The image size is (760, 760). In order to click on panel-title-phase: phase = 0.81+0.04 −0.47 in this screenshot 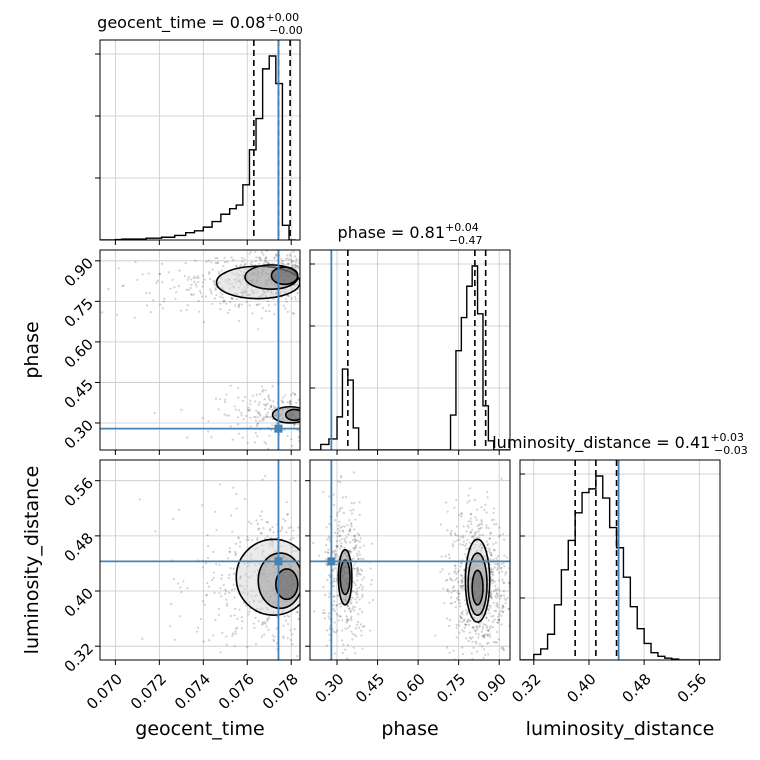, I will do `click(410, 234)`.